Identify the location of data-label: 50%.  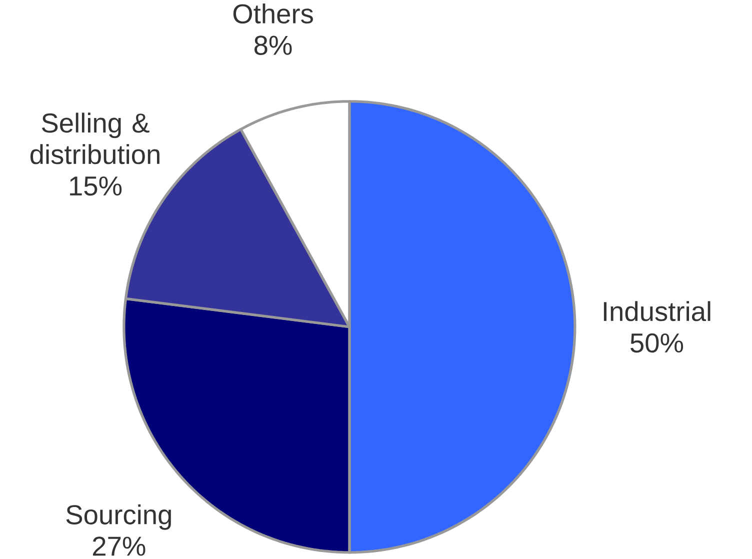
(657, 342).